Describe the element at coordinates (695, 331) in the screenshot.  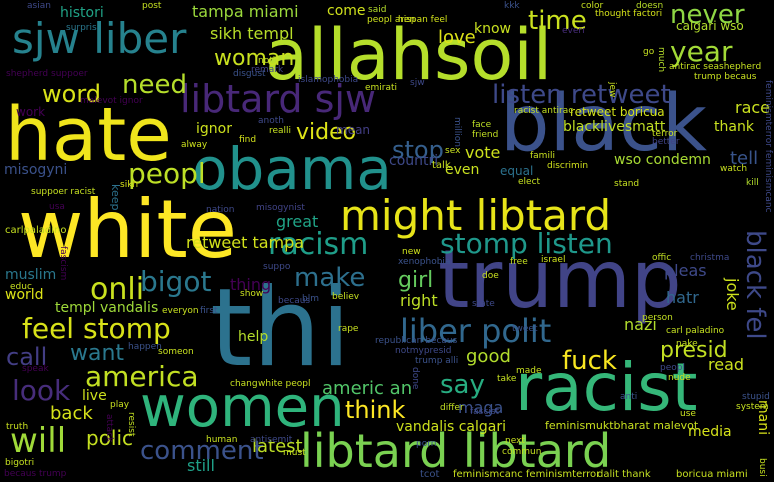
I see `word-carl-paladino: carl paladino` at that location.